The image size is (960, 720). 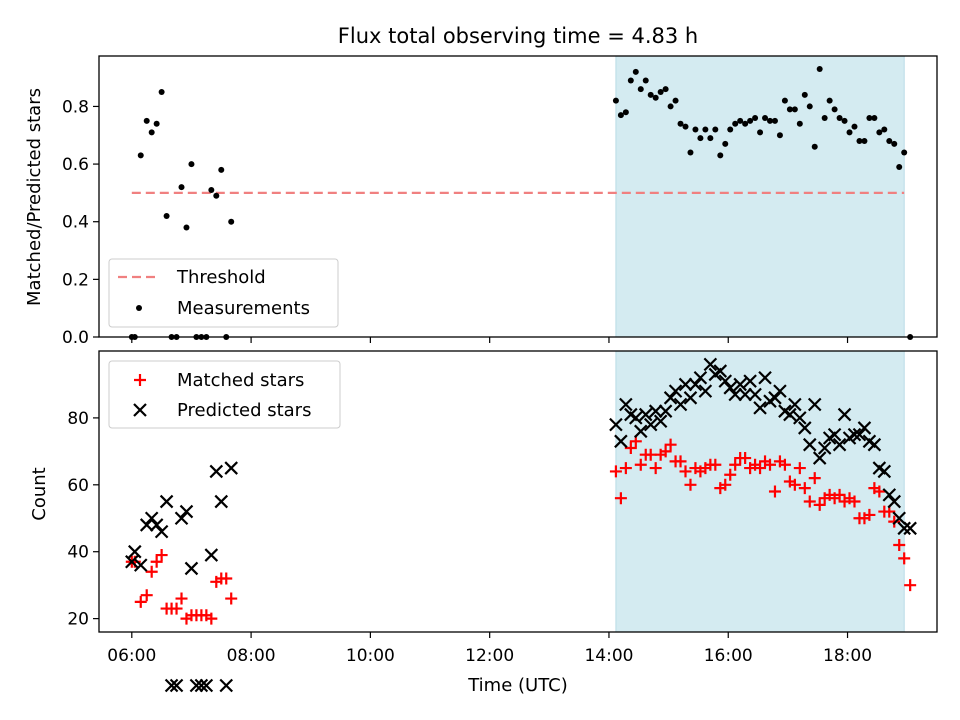 I want to click on predicted-legend-label: Predicted stars, so click(x=244, y=410).